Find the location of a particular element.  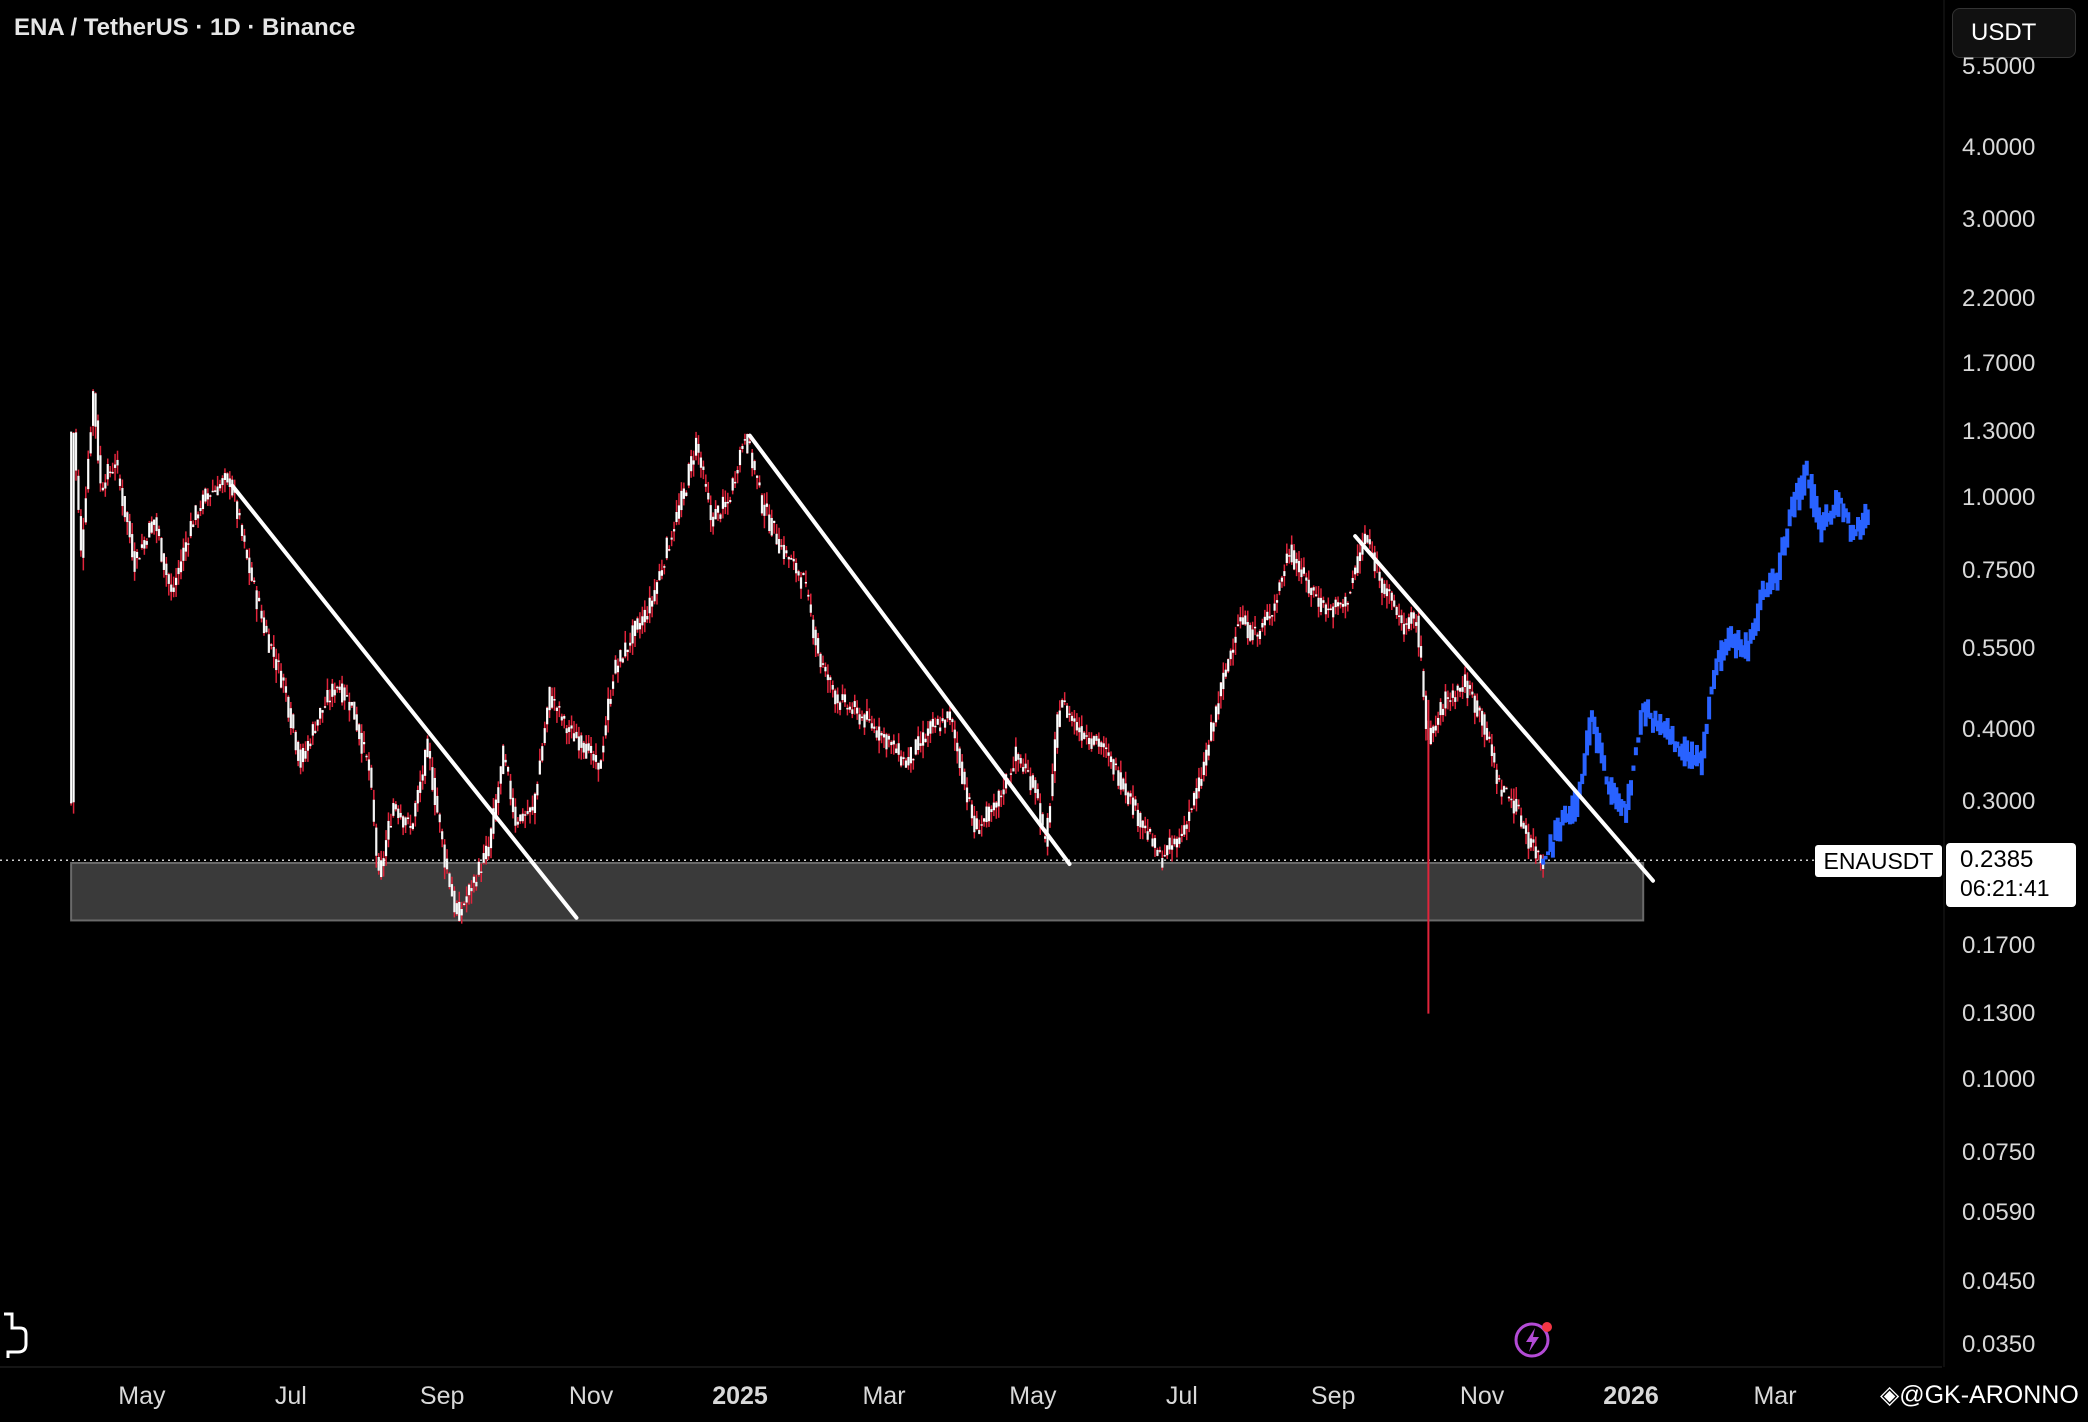

price-tag: 0.2385 06:21:41 is located at coordinates (2011, 875).